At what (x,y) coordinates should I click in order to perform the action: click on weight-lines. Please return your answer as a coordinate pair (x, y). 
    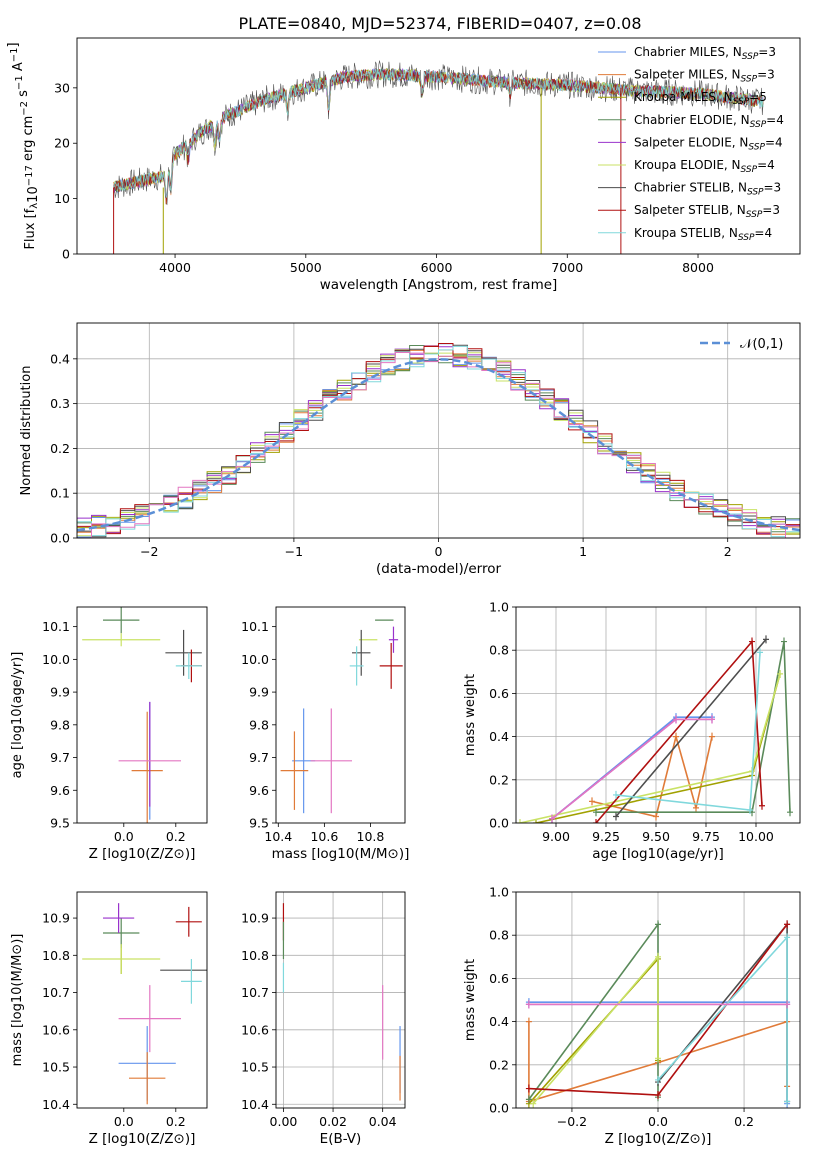
    Looking at the image, I should click on (658, 1014).